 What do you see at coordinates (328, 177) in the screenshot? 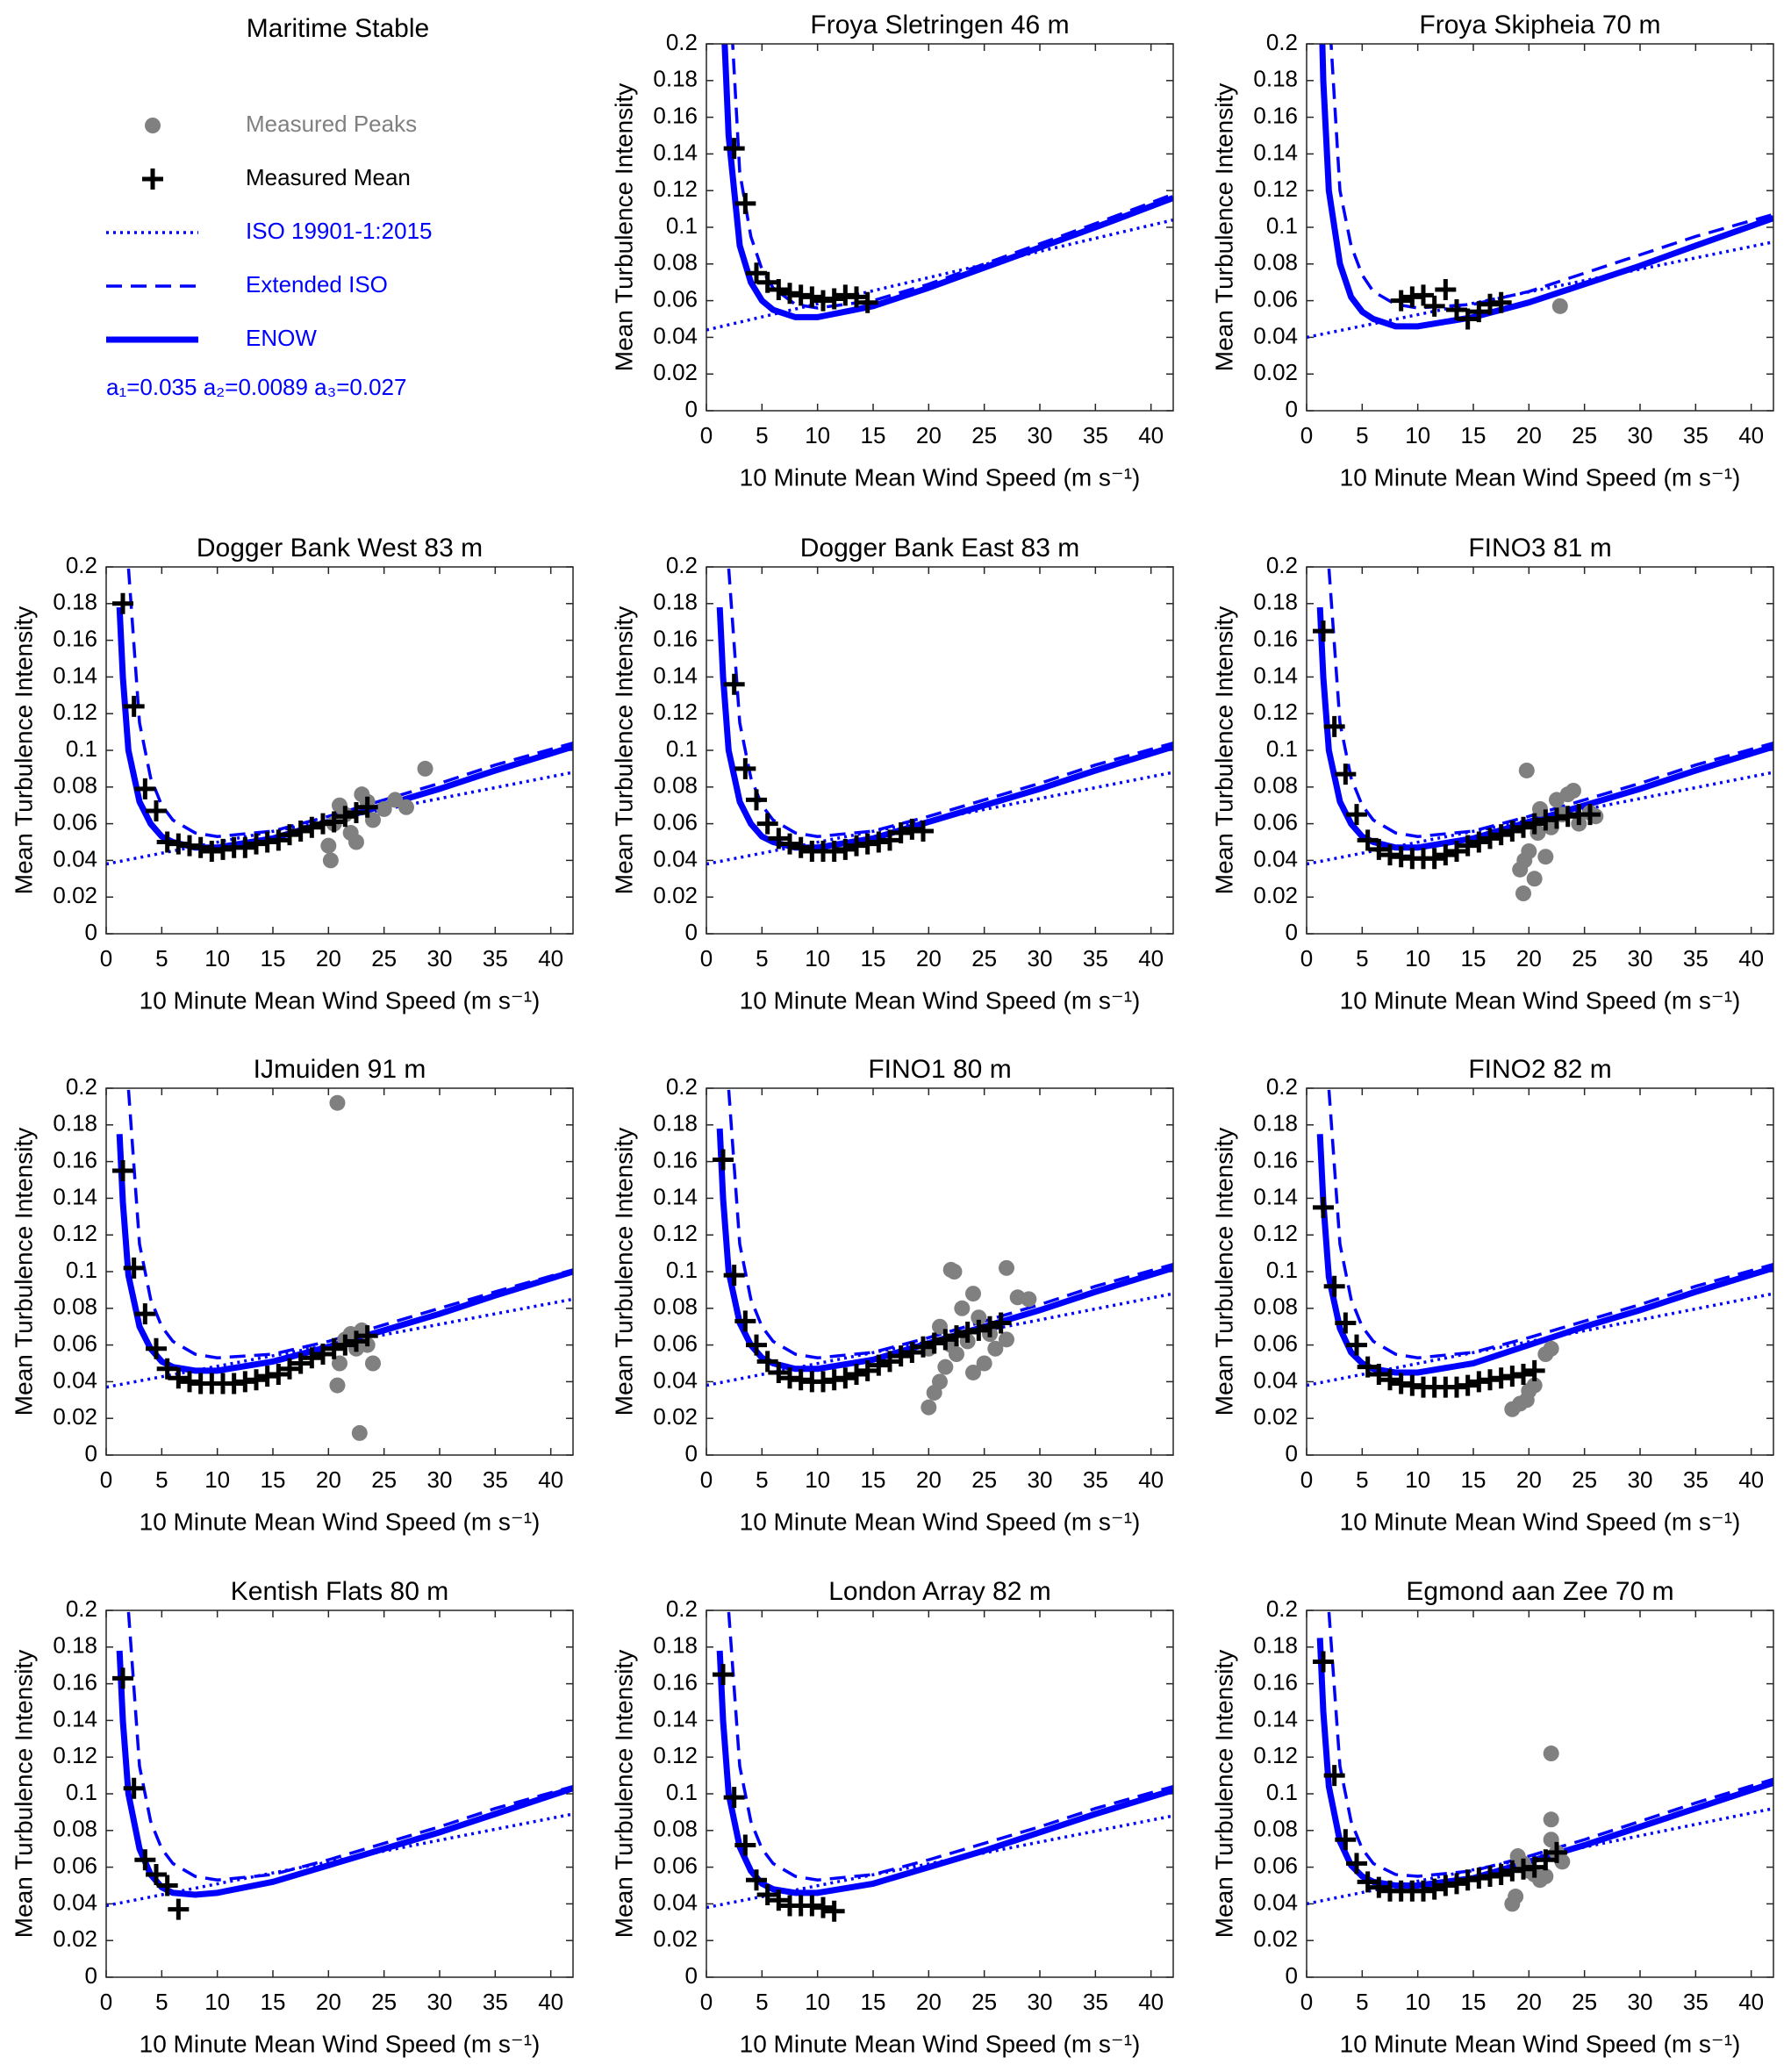
I see `legend-label: Measured Mean` at bounding box center [328, 177].